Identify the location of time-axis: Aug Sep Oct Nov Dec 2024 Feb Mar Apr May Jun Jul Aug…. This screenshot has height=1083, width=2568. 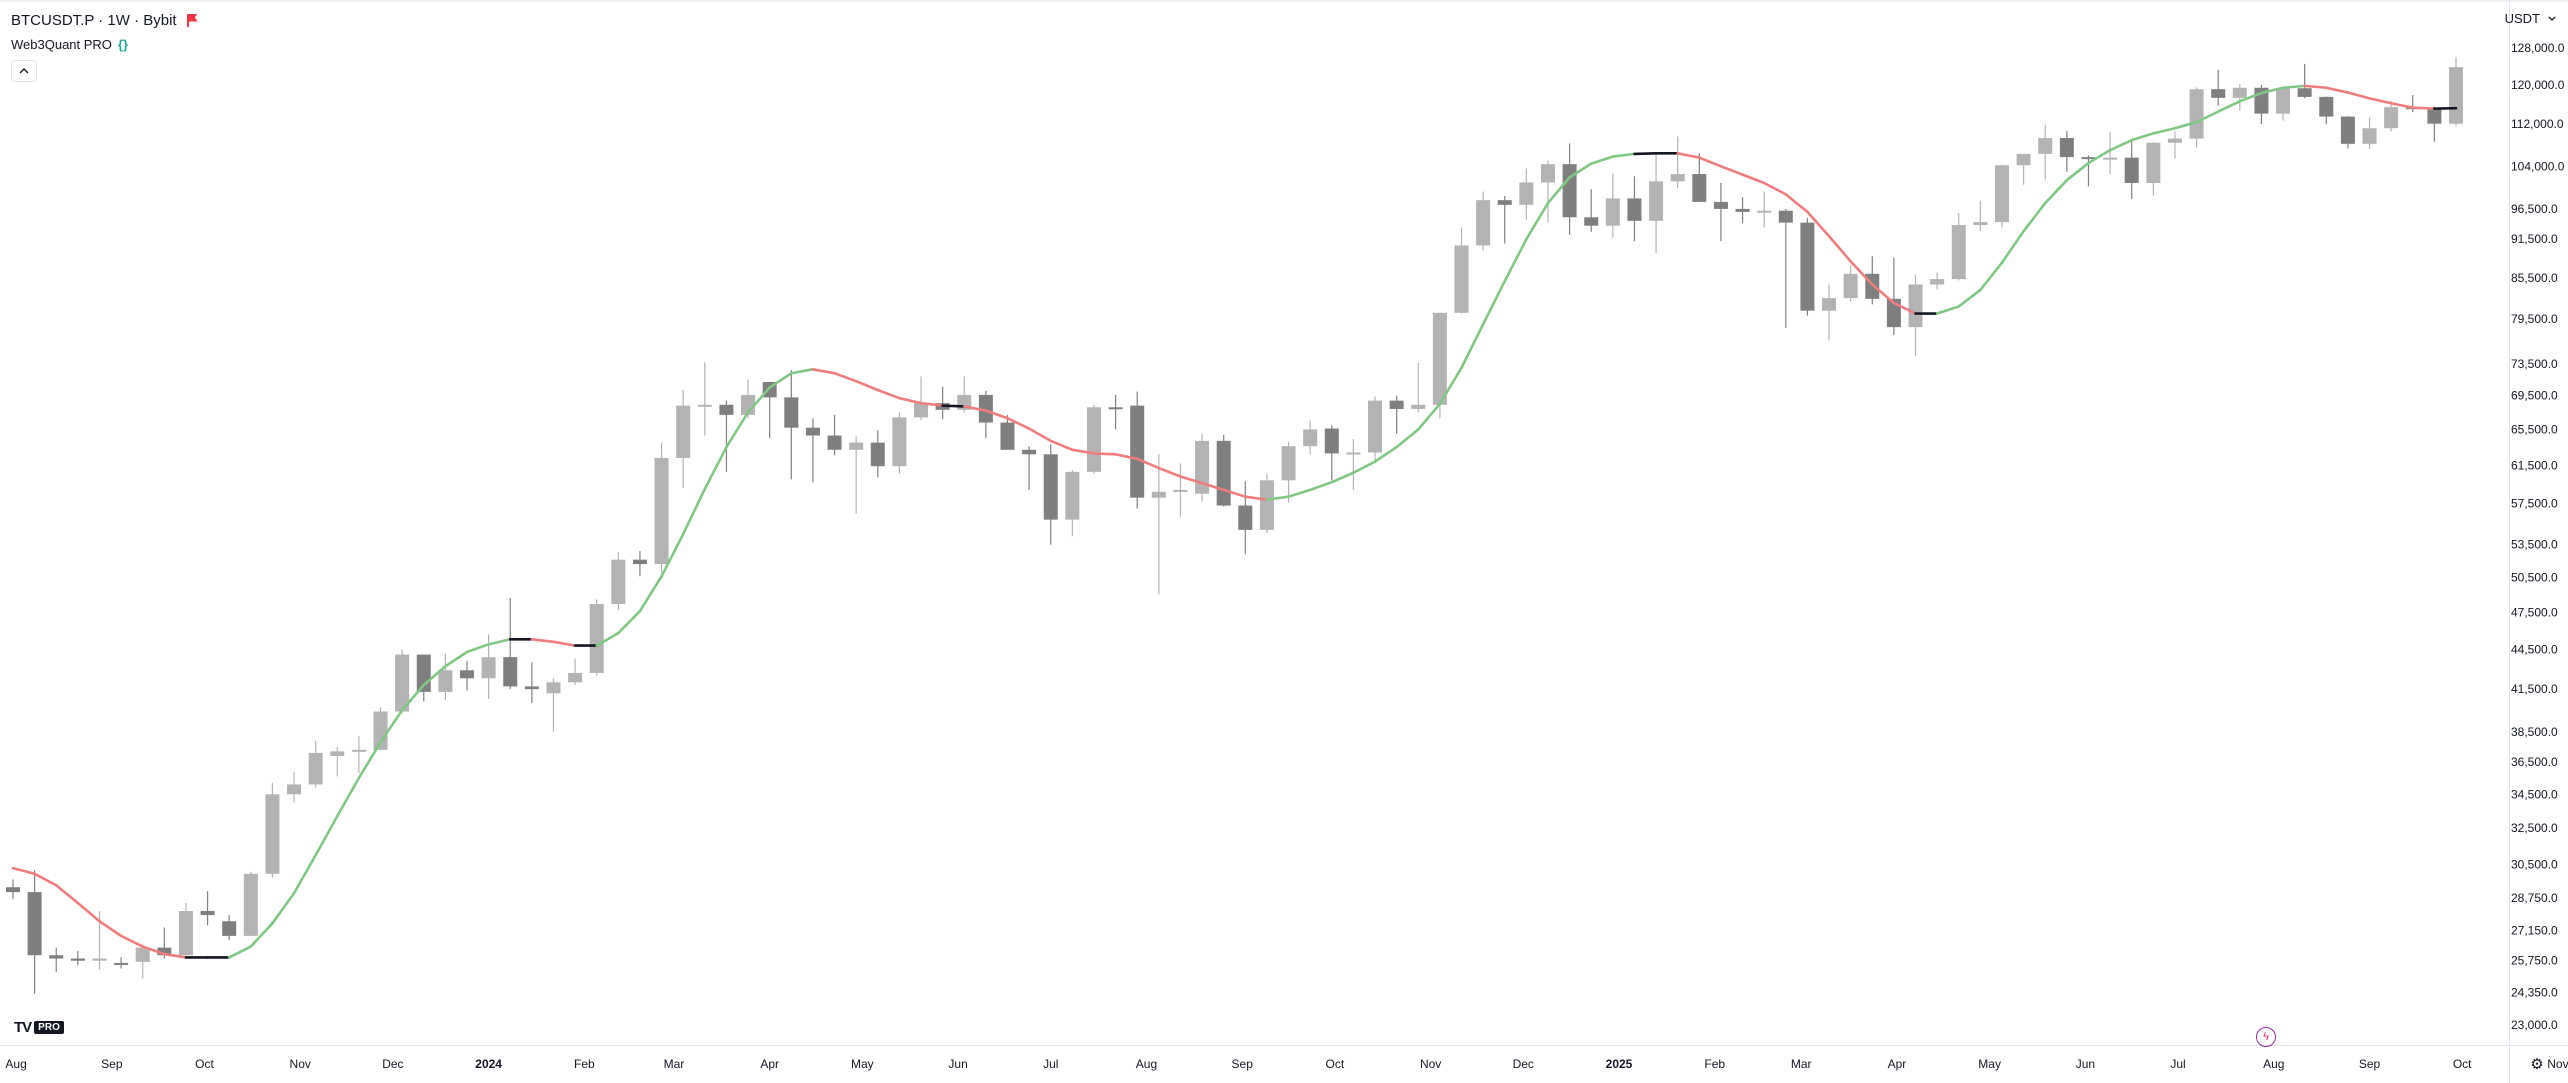
(1286, 1064).